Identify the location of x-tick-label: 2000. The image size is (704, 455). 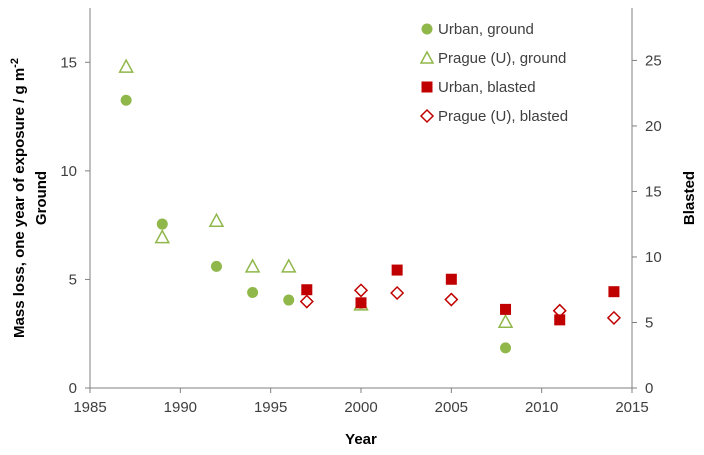
(360, 407).